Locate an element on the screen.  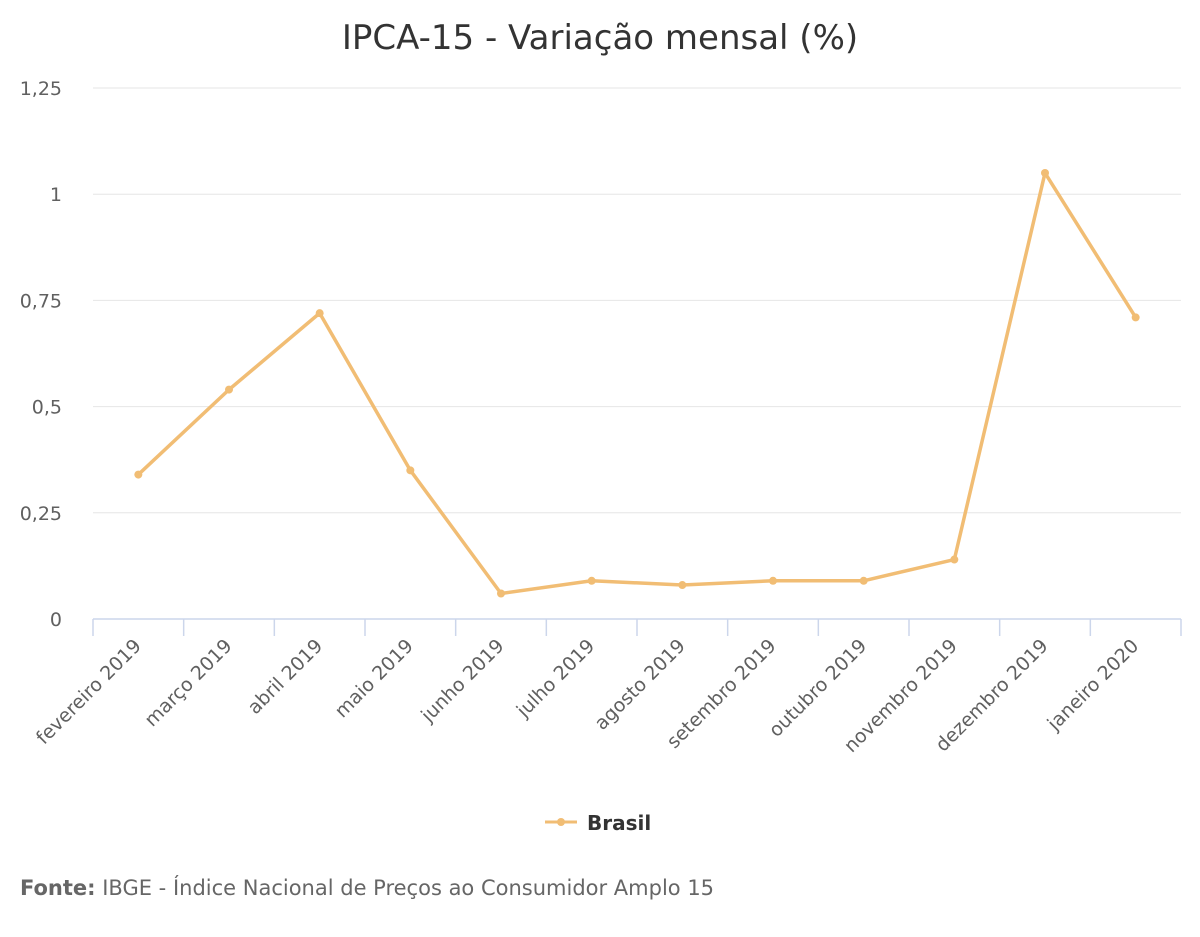
y-axis: 0 0,25 0,5 0,75 1 1,25 is located at coordinates (41, 354).